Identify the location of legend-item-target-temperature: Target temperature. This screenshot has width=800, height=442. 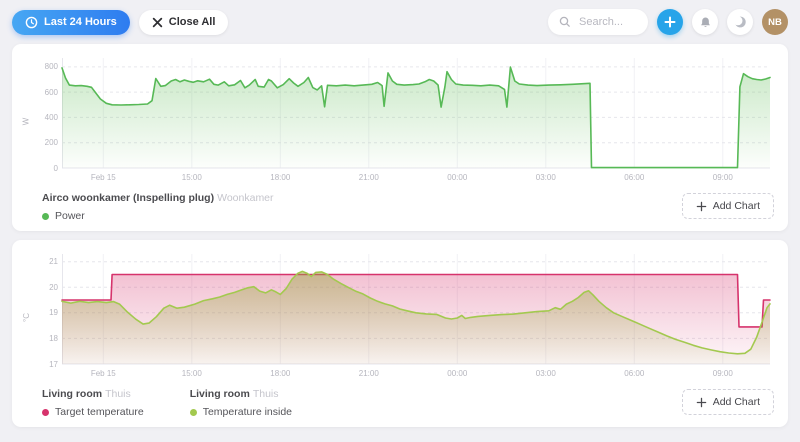
(93, 412).